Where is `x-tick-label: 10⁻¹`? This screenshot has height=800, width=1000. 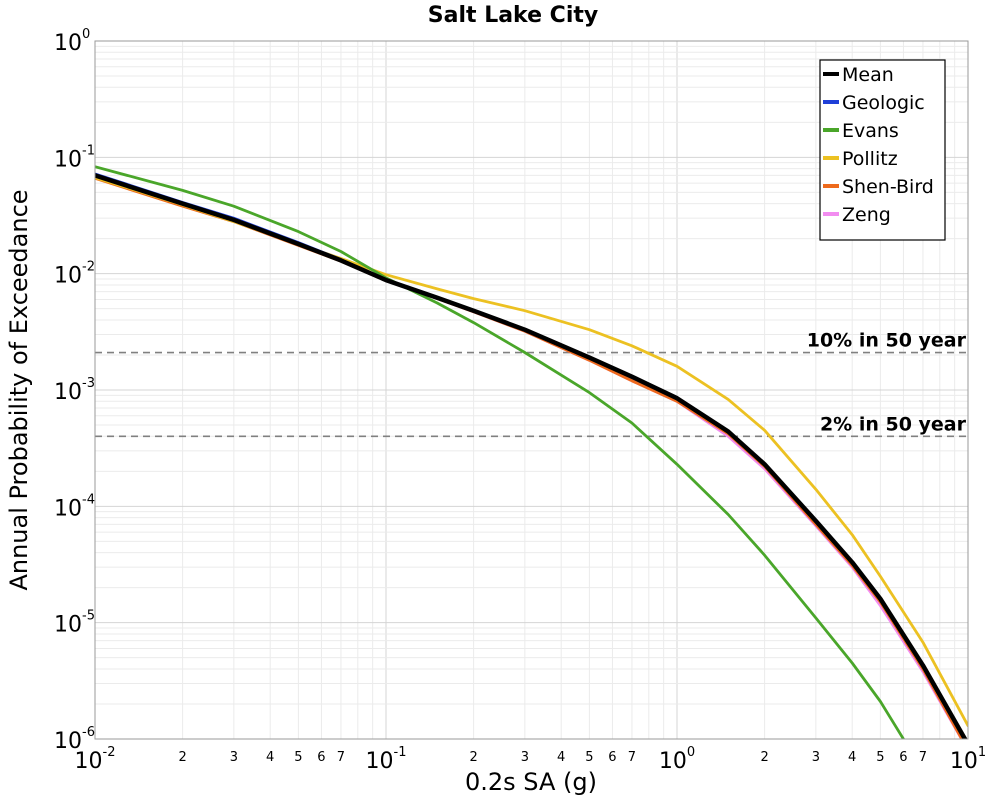 x-tick-label: 10⁻¹ is located at coordinates (386, 759).